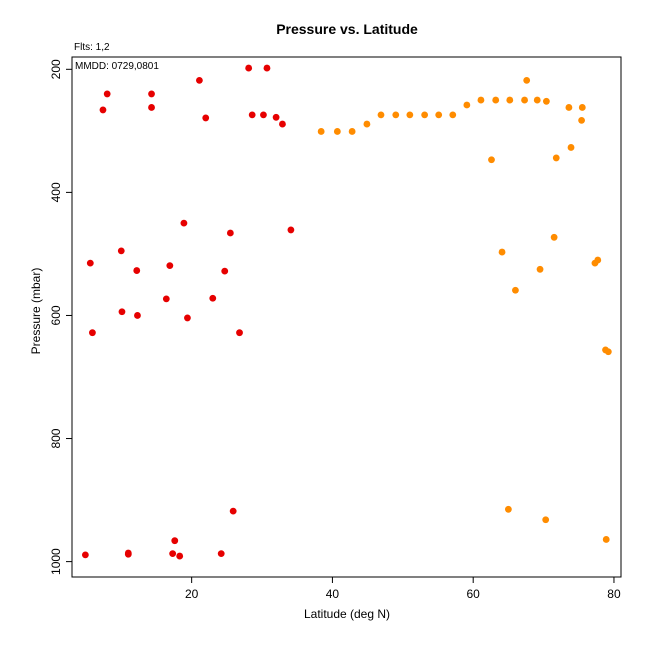  I want to click on y-axis: 200 400 600 800 1000, so click(60, 317).